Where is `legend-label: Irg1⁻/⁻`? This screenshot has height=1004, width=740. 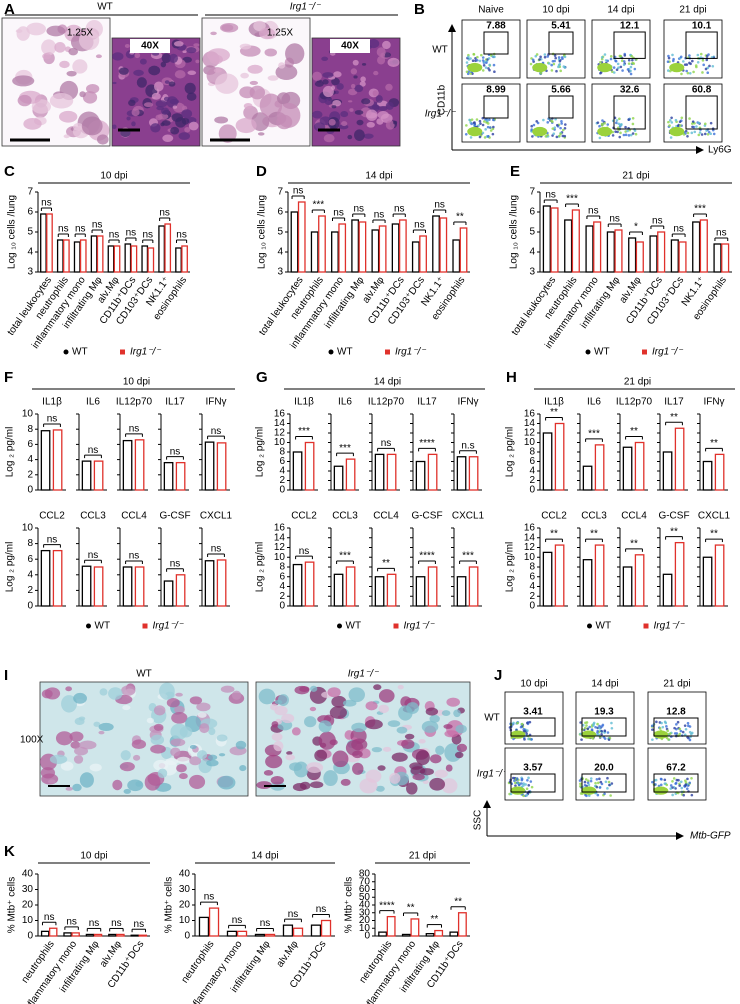 legend-label: Irg1⁻/⁻ is located at coordinates (168, 626).